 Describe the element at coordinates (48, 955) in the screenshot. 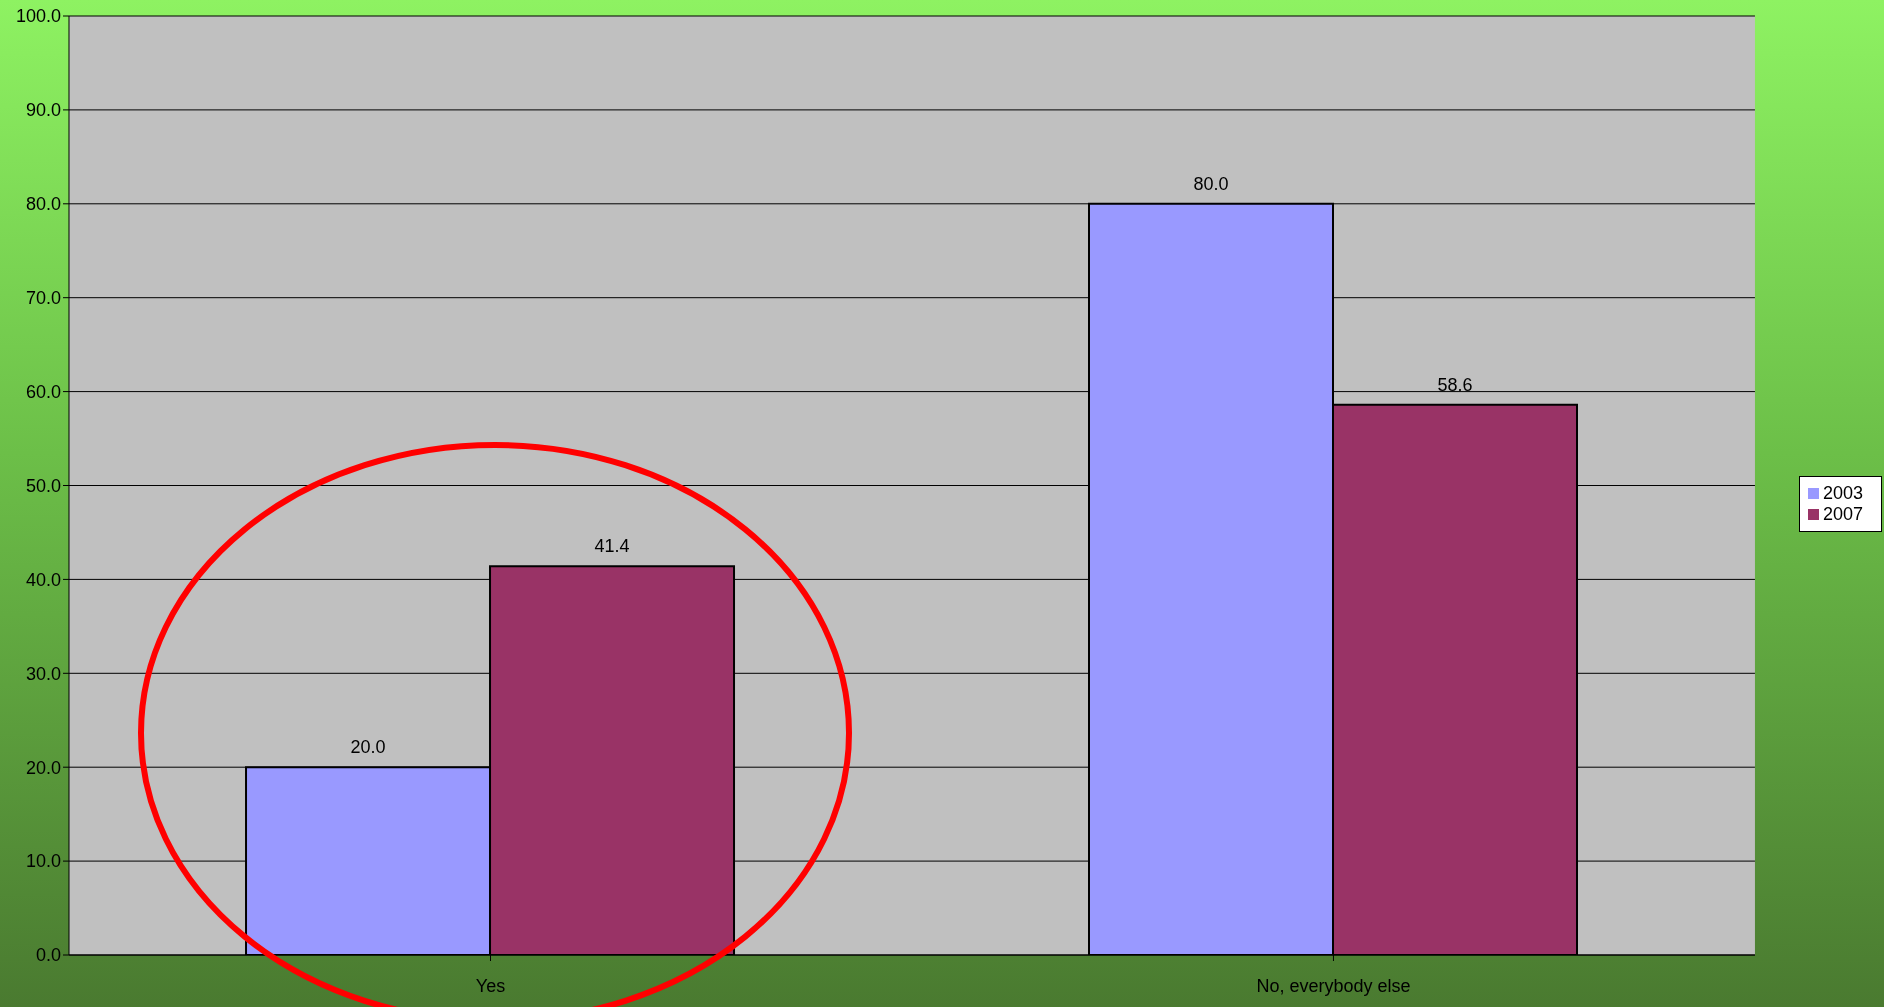

I see `y-tick-label: 0.0` at that location.